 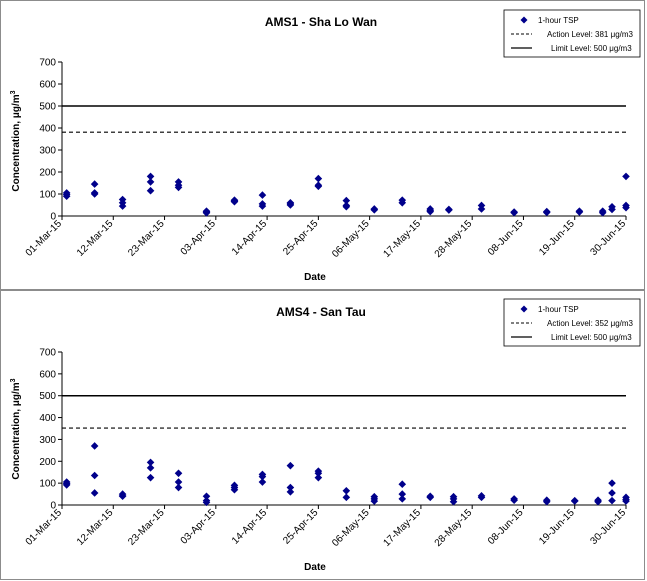 What do you see at coordinates (506, 238) in the screenshot?
I see `x-tick-label: 08-Jun-15` at bounding box center [506, 238].